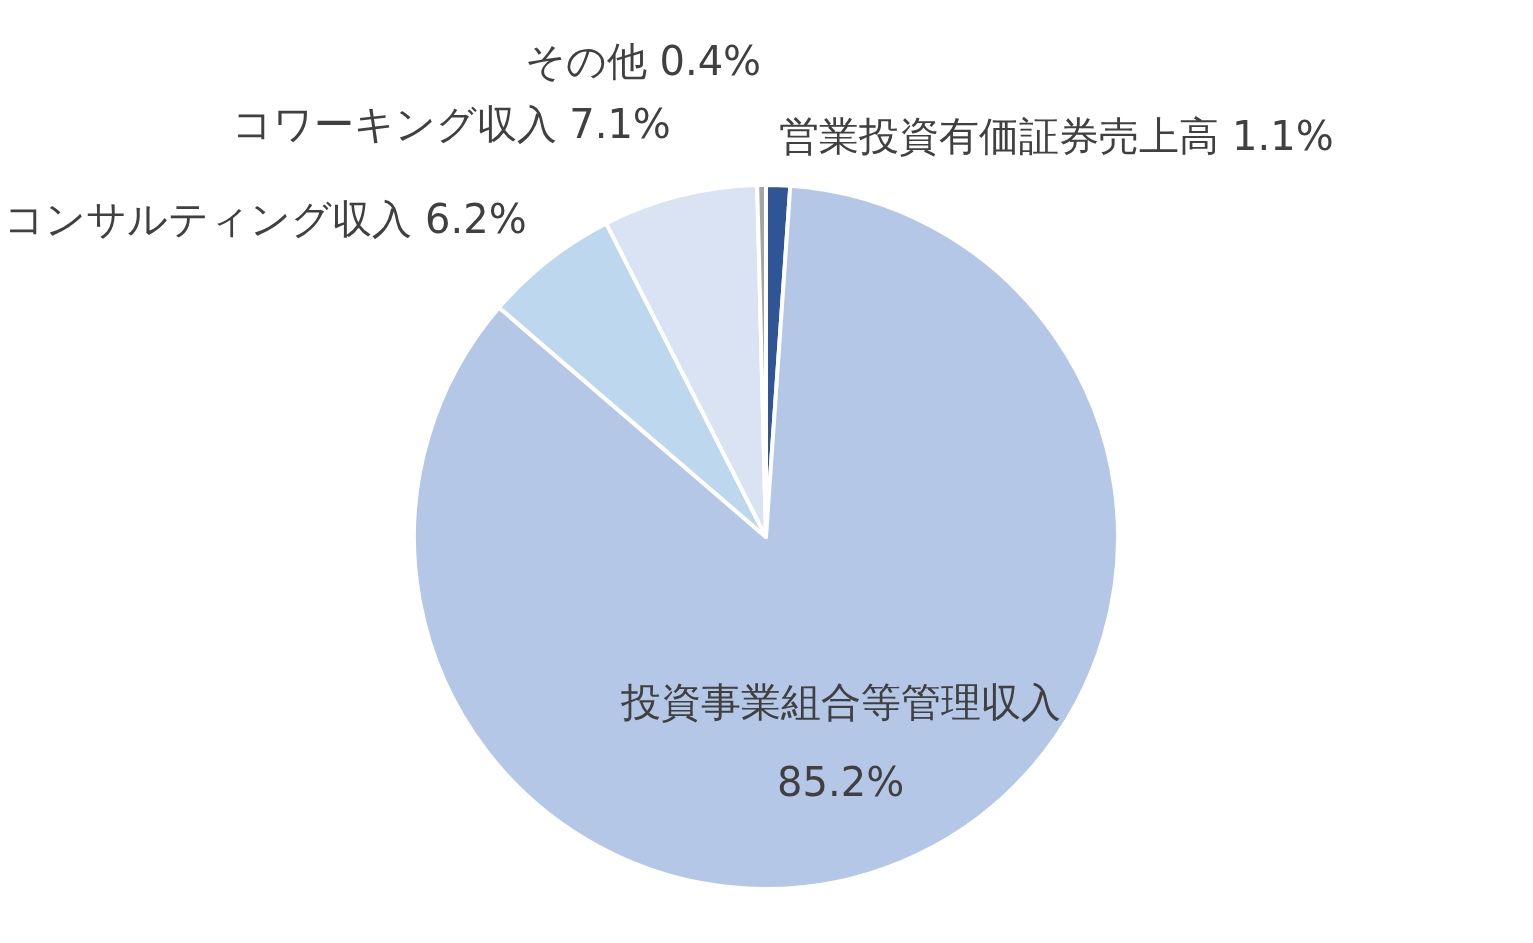 This screenshot has width=1533, height=943. Describe the element at coordinates (265, 218) in the screenshot. I see `slice-label: コンサルティング収入 6.2%` at that location.